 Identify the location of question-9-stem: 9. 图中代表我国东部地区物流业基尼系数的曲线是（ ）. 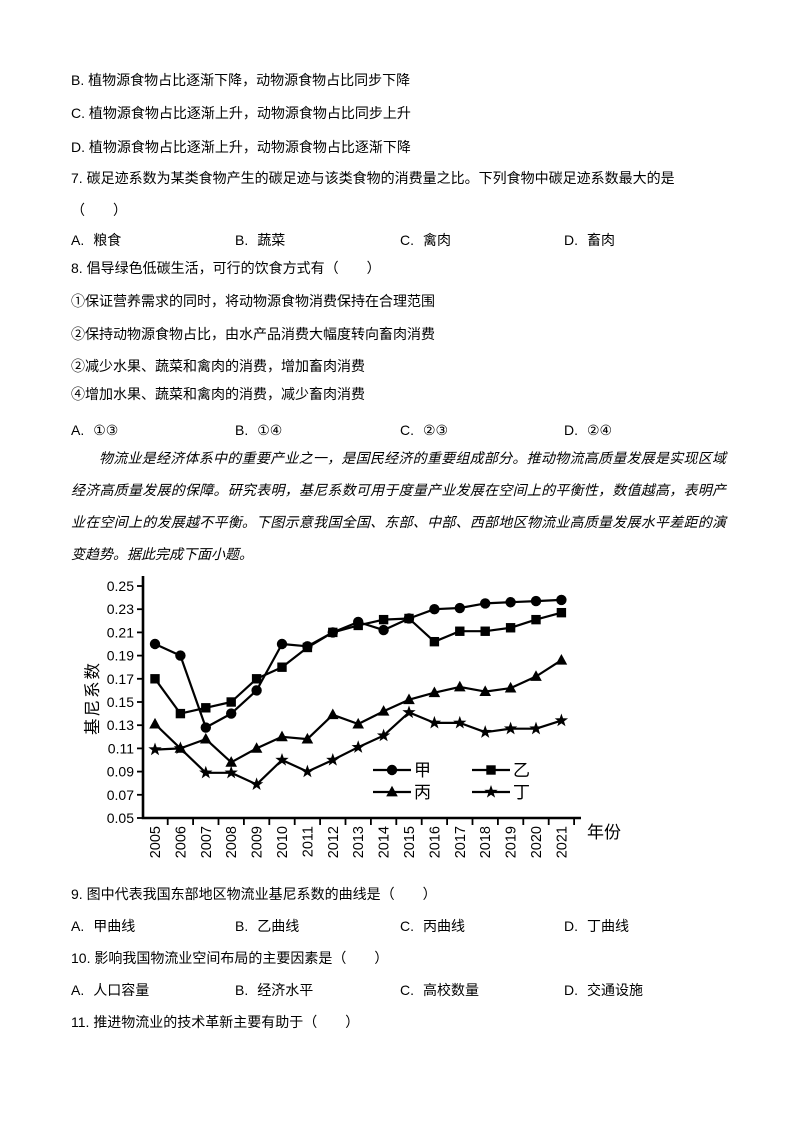
(254, 894).